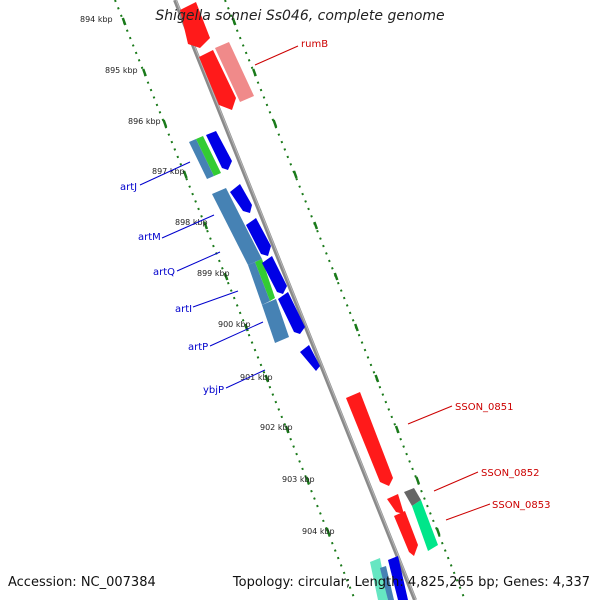 This screenshot has height=600, width=600. What do you see at coordinates (430, 415) in the screenshot?
I see `SSON_0851-leader` at bounding box center [430, 415].